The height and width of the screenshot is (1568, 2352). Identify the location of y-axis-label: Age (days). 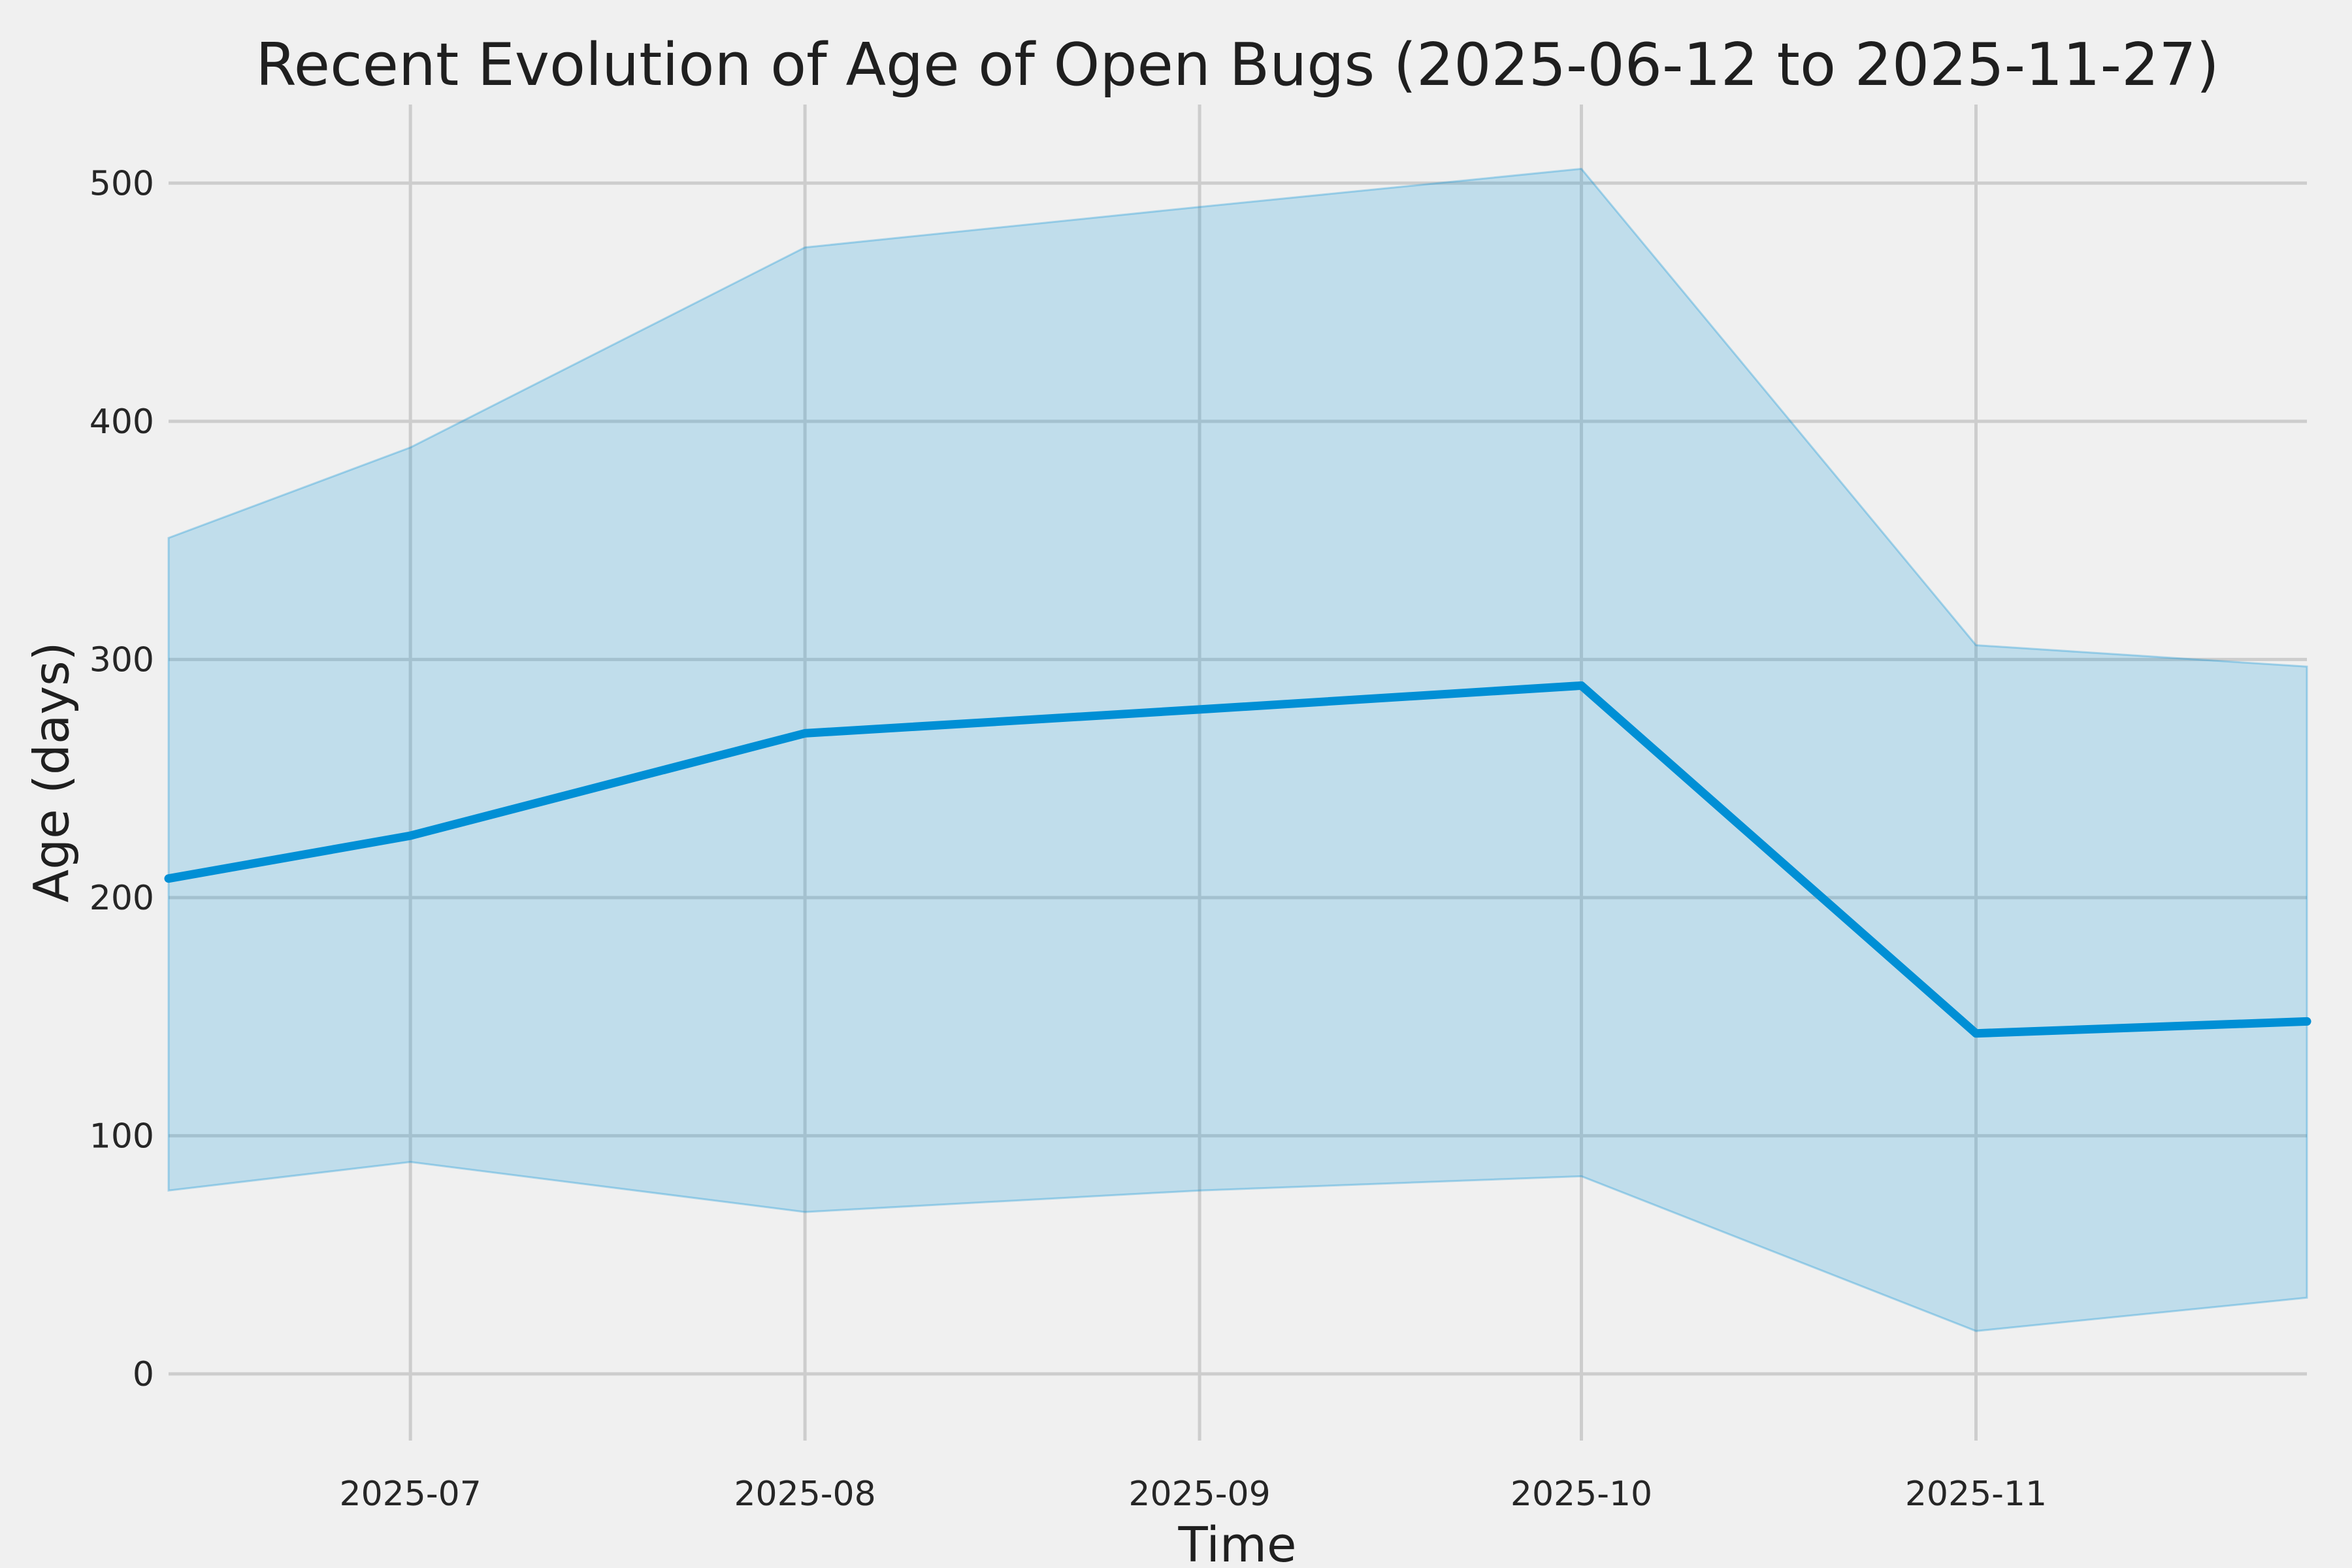
(52, 772).